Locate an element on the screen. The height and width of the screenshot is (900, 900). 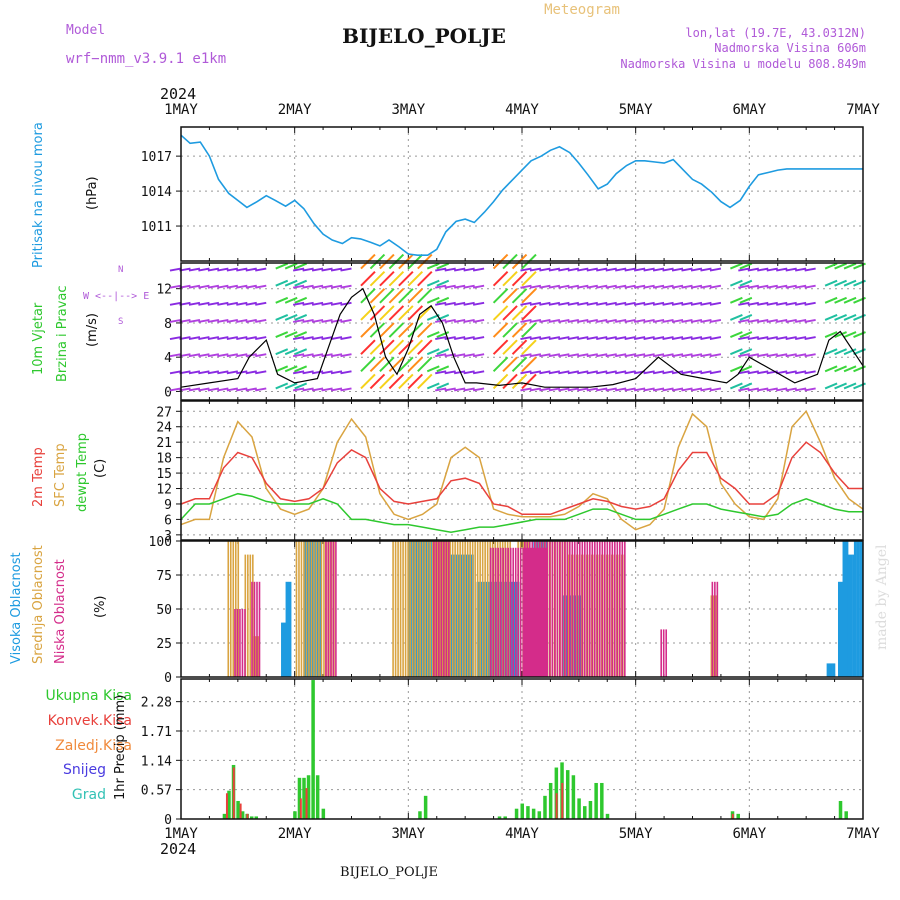
wind-label-1: 10m Vjetar is located at coordinates (38, 338).